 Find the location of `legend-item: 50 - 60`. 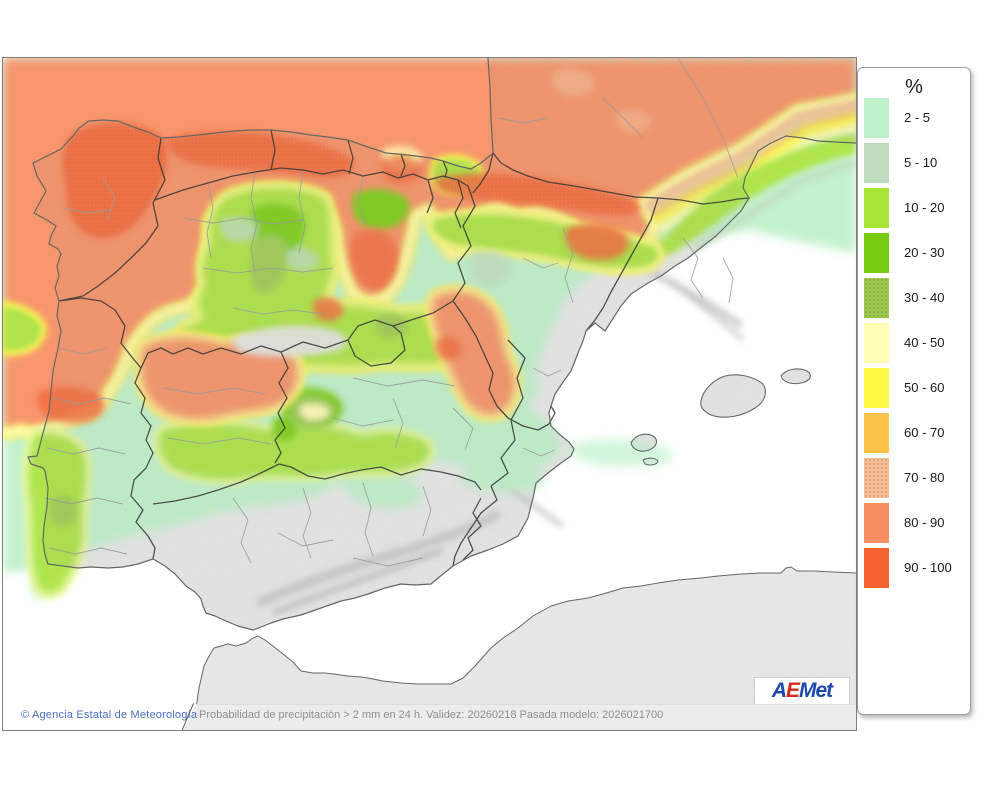

legend-item: 50 - 60 is located at coordinates (914, 388).